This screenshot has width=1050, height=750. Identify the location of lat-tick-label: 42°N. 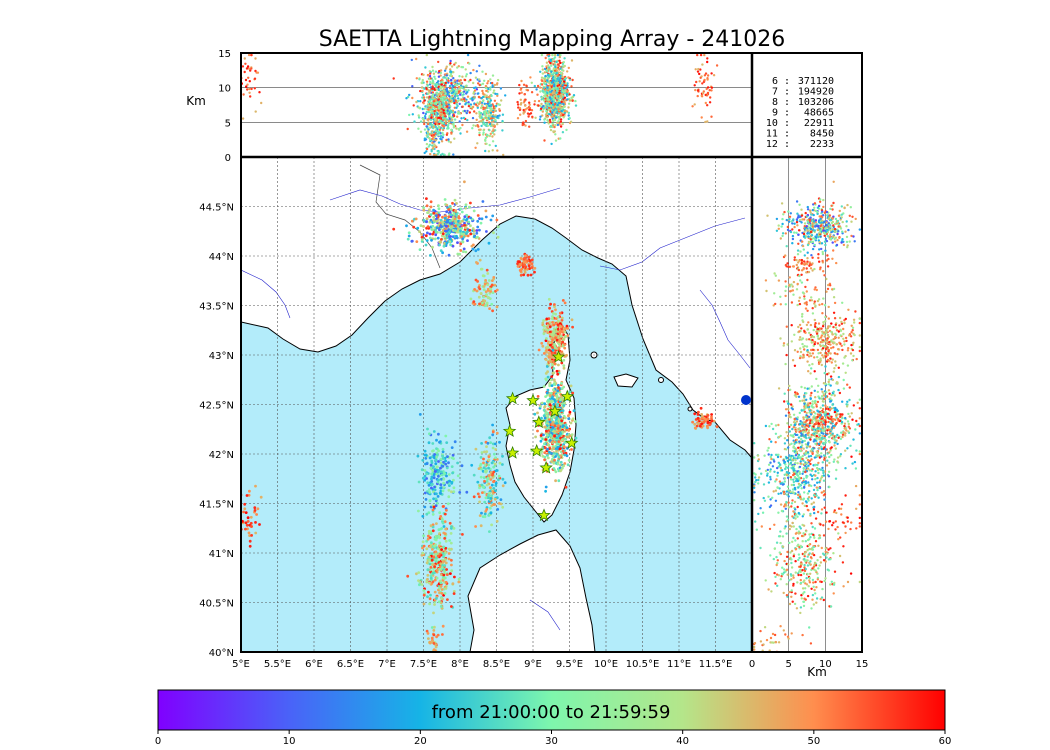
(221, 455).